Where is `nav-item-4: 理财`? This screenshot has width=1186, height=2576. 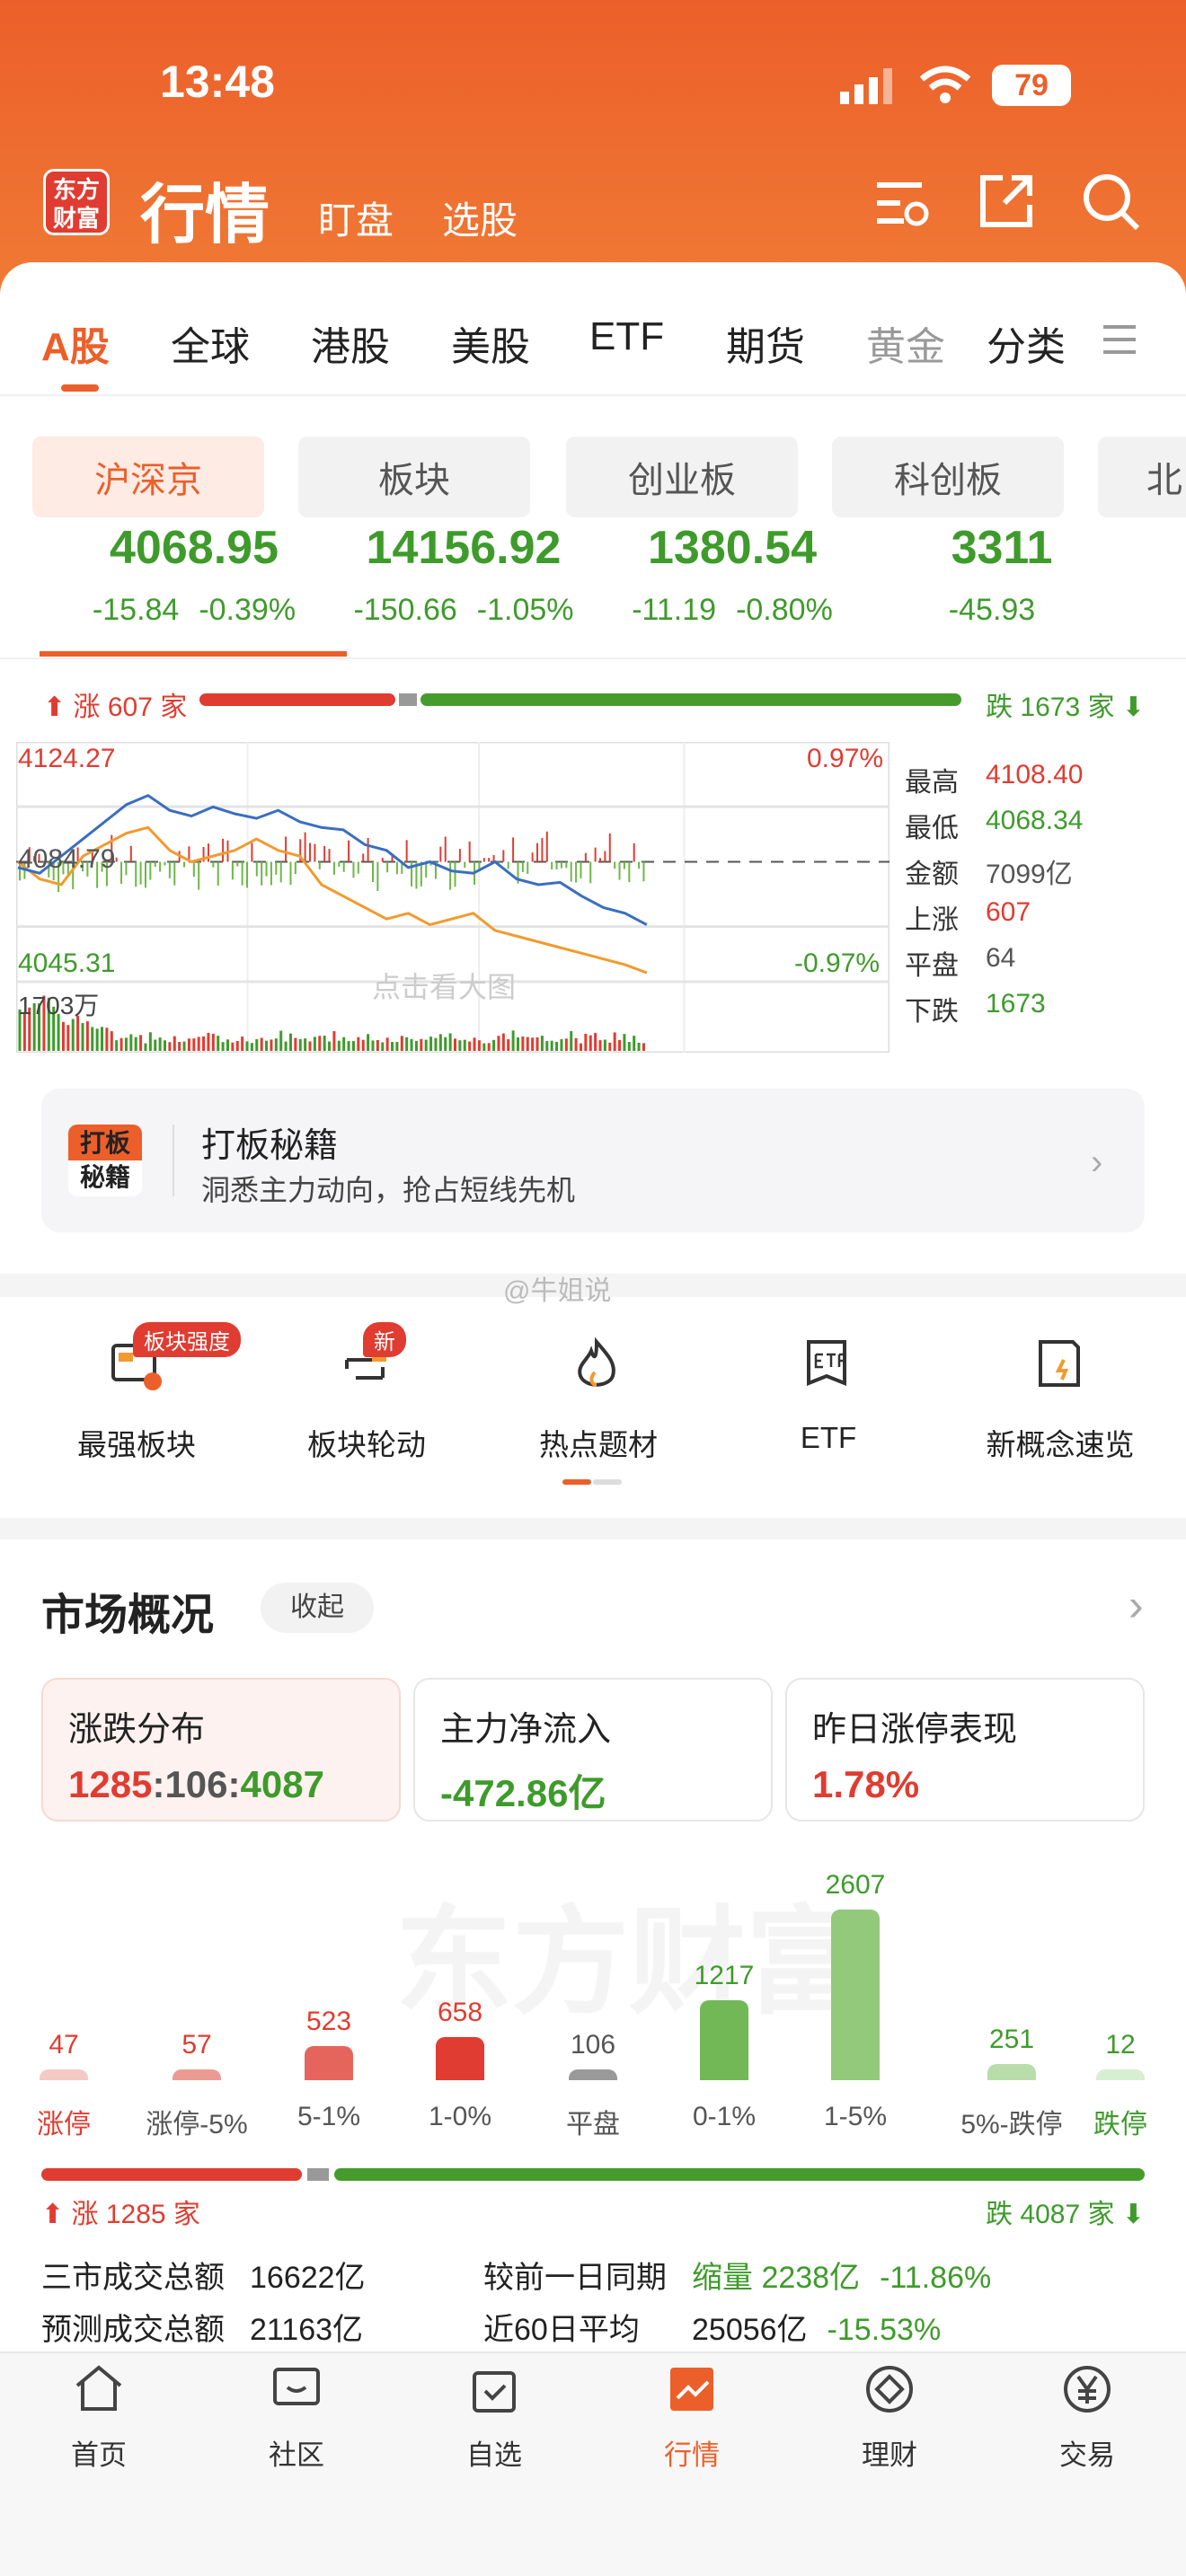 nav-item-4: 理财 is located at coordinates (889, 2416).